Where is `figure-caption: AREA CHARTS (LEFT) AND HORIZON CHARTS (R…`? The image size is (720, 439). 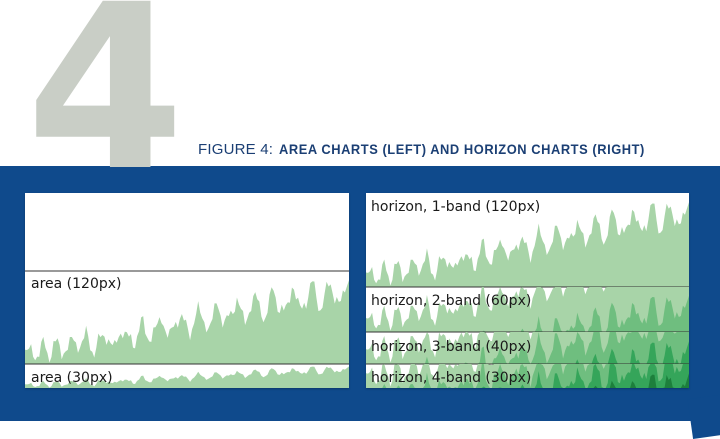
figure-caption: AREA CHARTS (LEFT) AND HORIZON CHARTS (R… is located at coordinates (462, 149).